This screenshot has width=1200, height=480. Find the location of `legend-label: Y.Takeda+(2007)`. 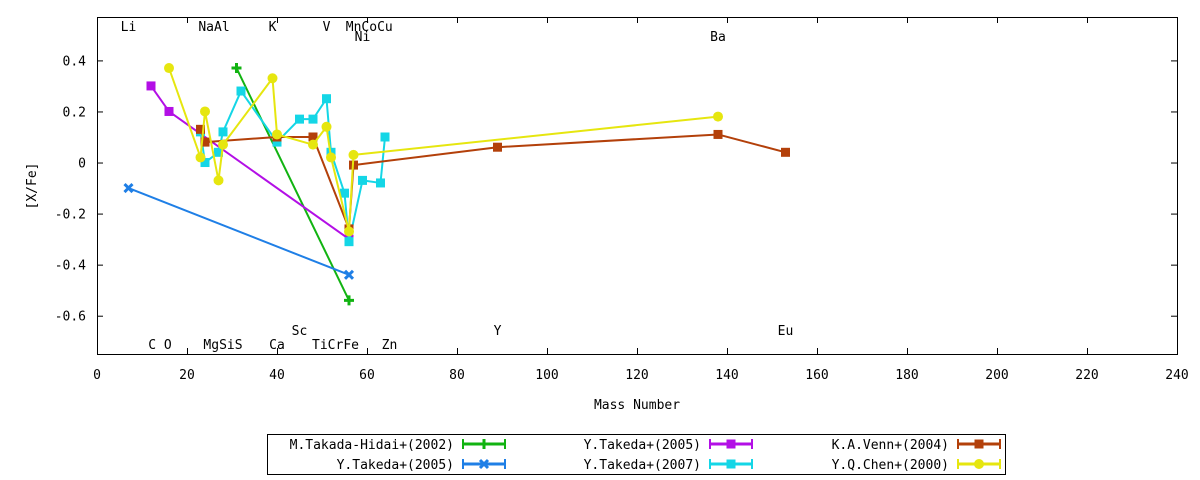

legend-label: Y.Takeda+(2007) is located at coordinates (642, 465).